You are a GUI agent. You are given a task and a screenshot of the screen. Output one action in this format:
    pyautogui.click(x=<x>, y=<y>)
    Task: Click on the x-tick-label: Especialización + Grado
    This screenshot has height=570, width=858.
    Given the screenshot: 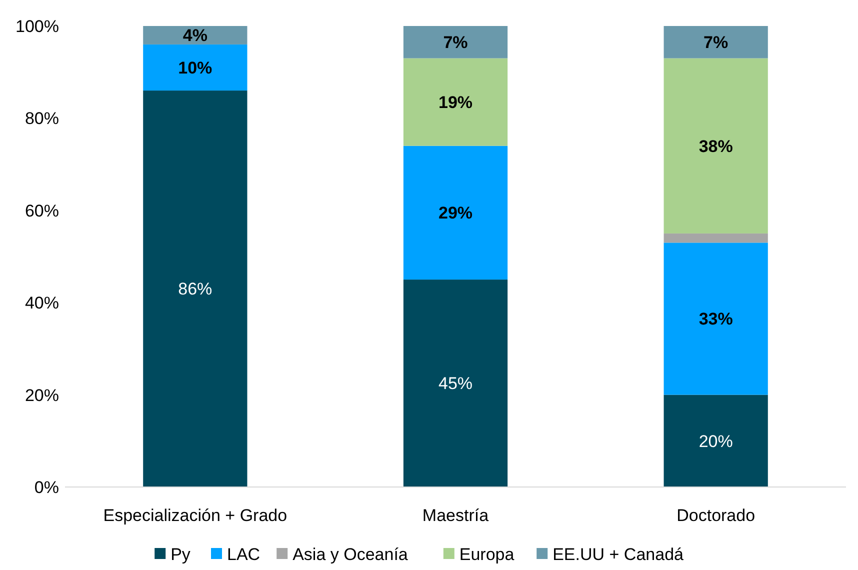 What is the action you would take?
    pyautogui.click(x=195, y=515)
    